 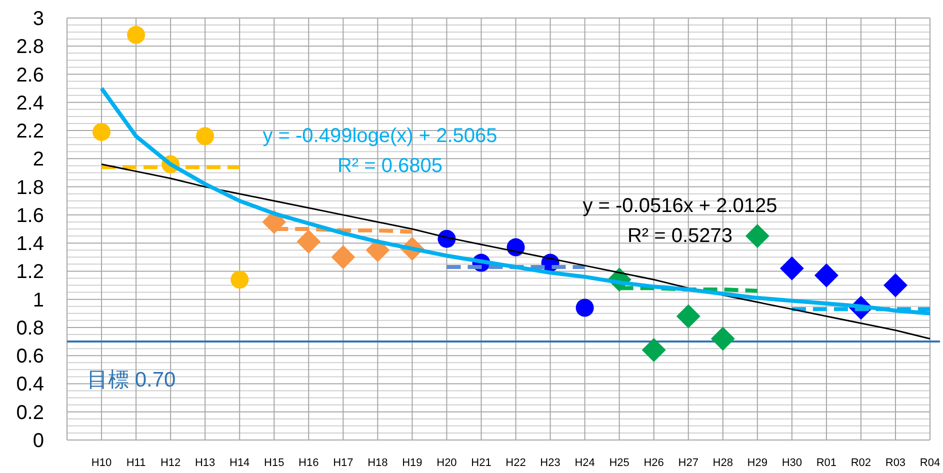 What do you see at coordinates (308, 463) in the screenshot?
I see `x-tick-label: H16` at bounding box center [308, 463].